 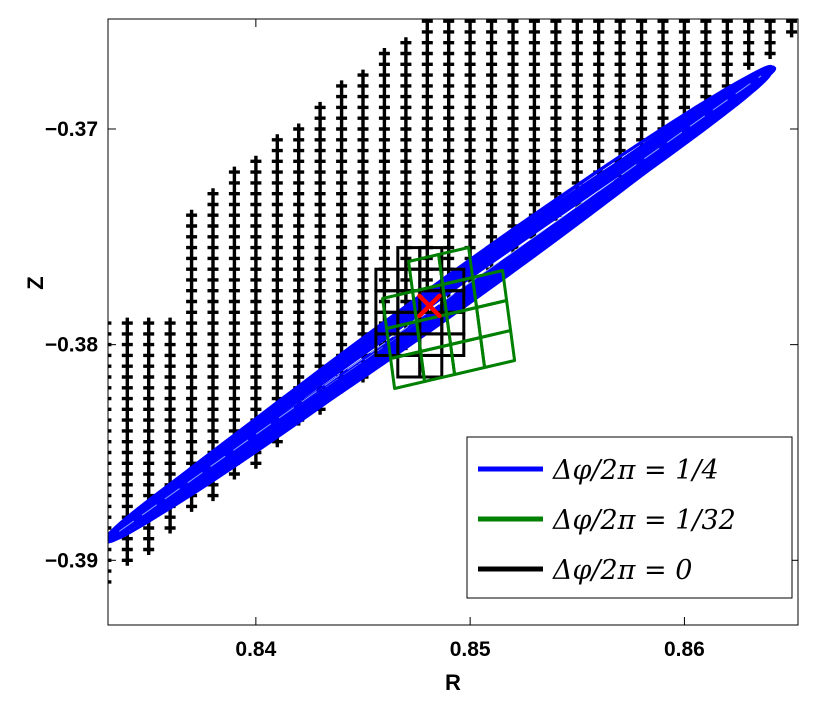 I want to click on mesh-cell-zero, so click(x=431, y=366).